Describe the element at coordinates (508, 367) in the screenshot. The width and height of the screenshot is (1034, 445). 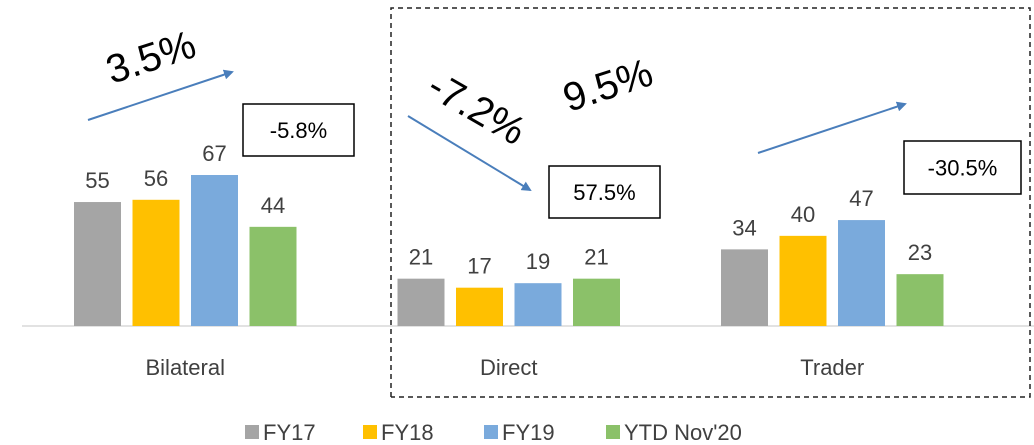
I see `category-label: Direct` at that location.